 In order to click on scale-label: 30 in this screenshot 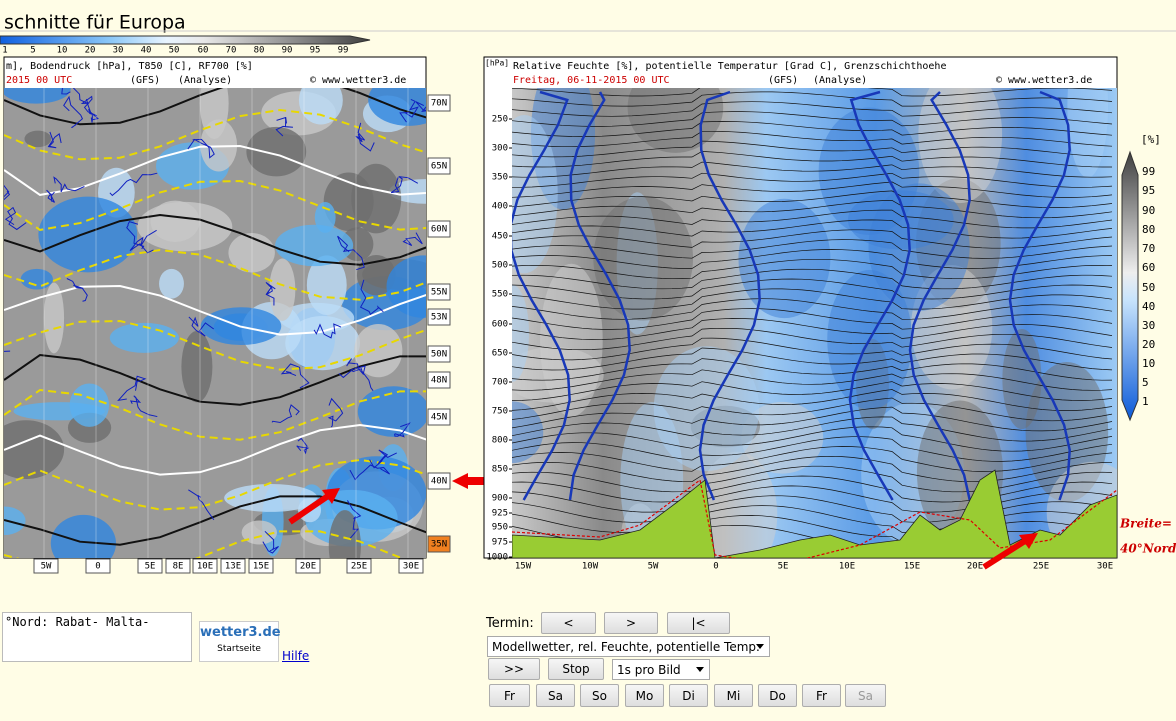, I will do `click(118, 51)`.